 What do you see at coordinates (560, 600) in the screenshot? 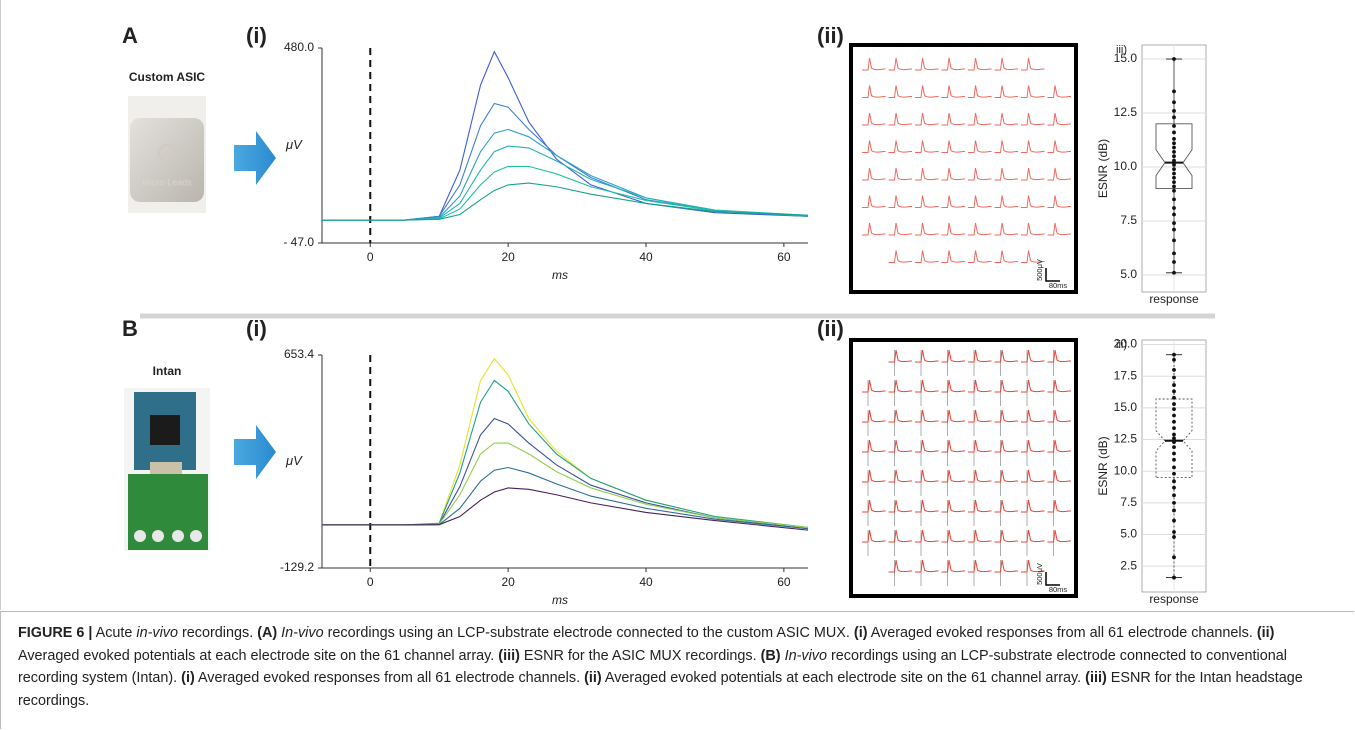
I see `x-axis-label: ms` at bounding box center [560, 600].